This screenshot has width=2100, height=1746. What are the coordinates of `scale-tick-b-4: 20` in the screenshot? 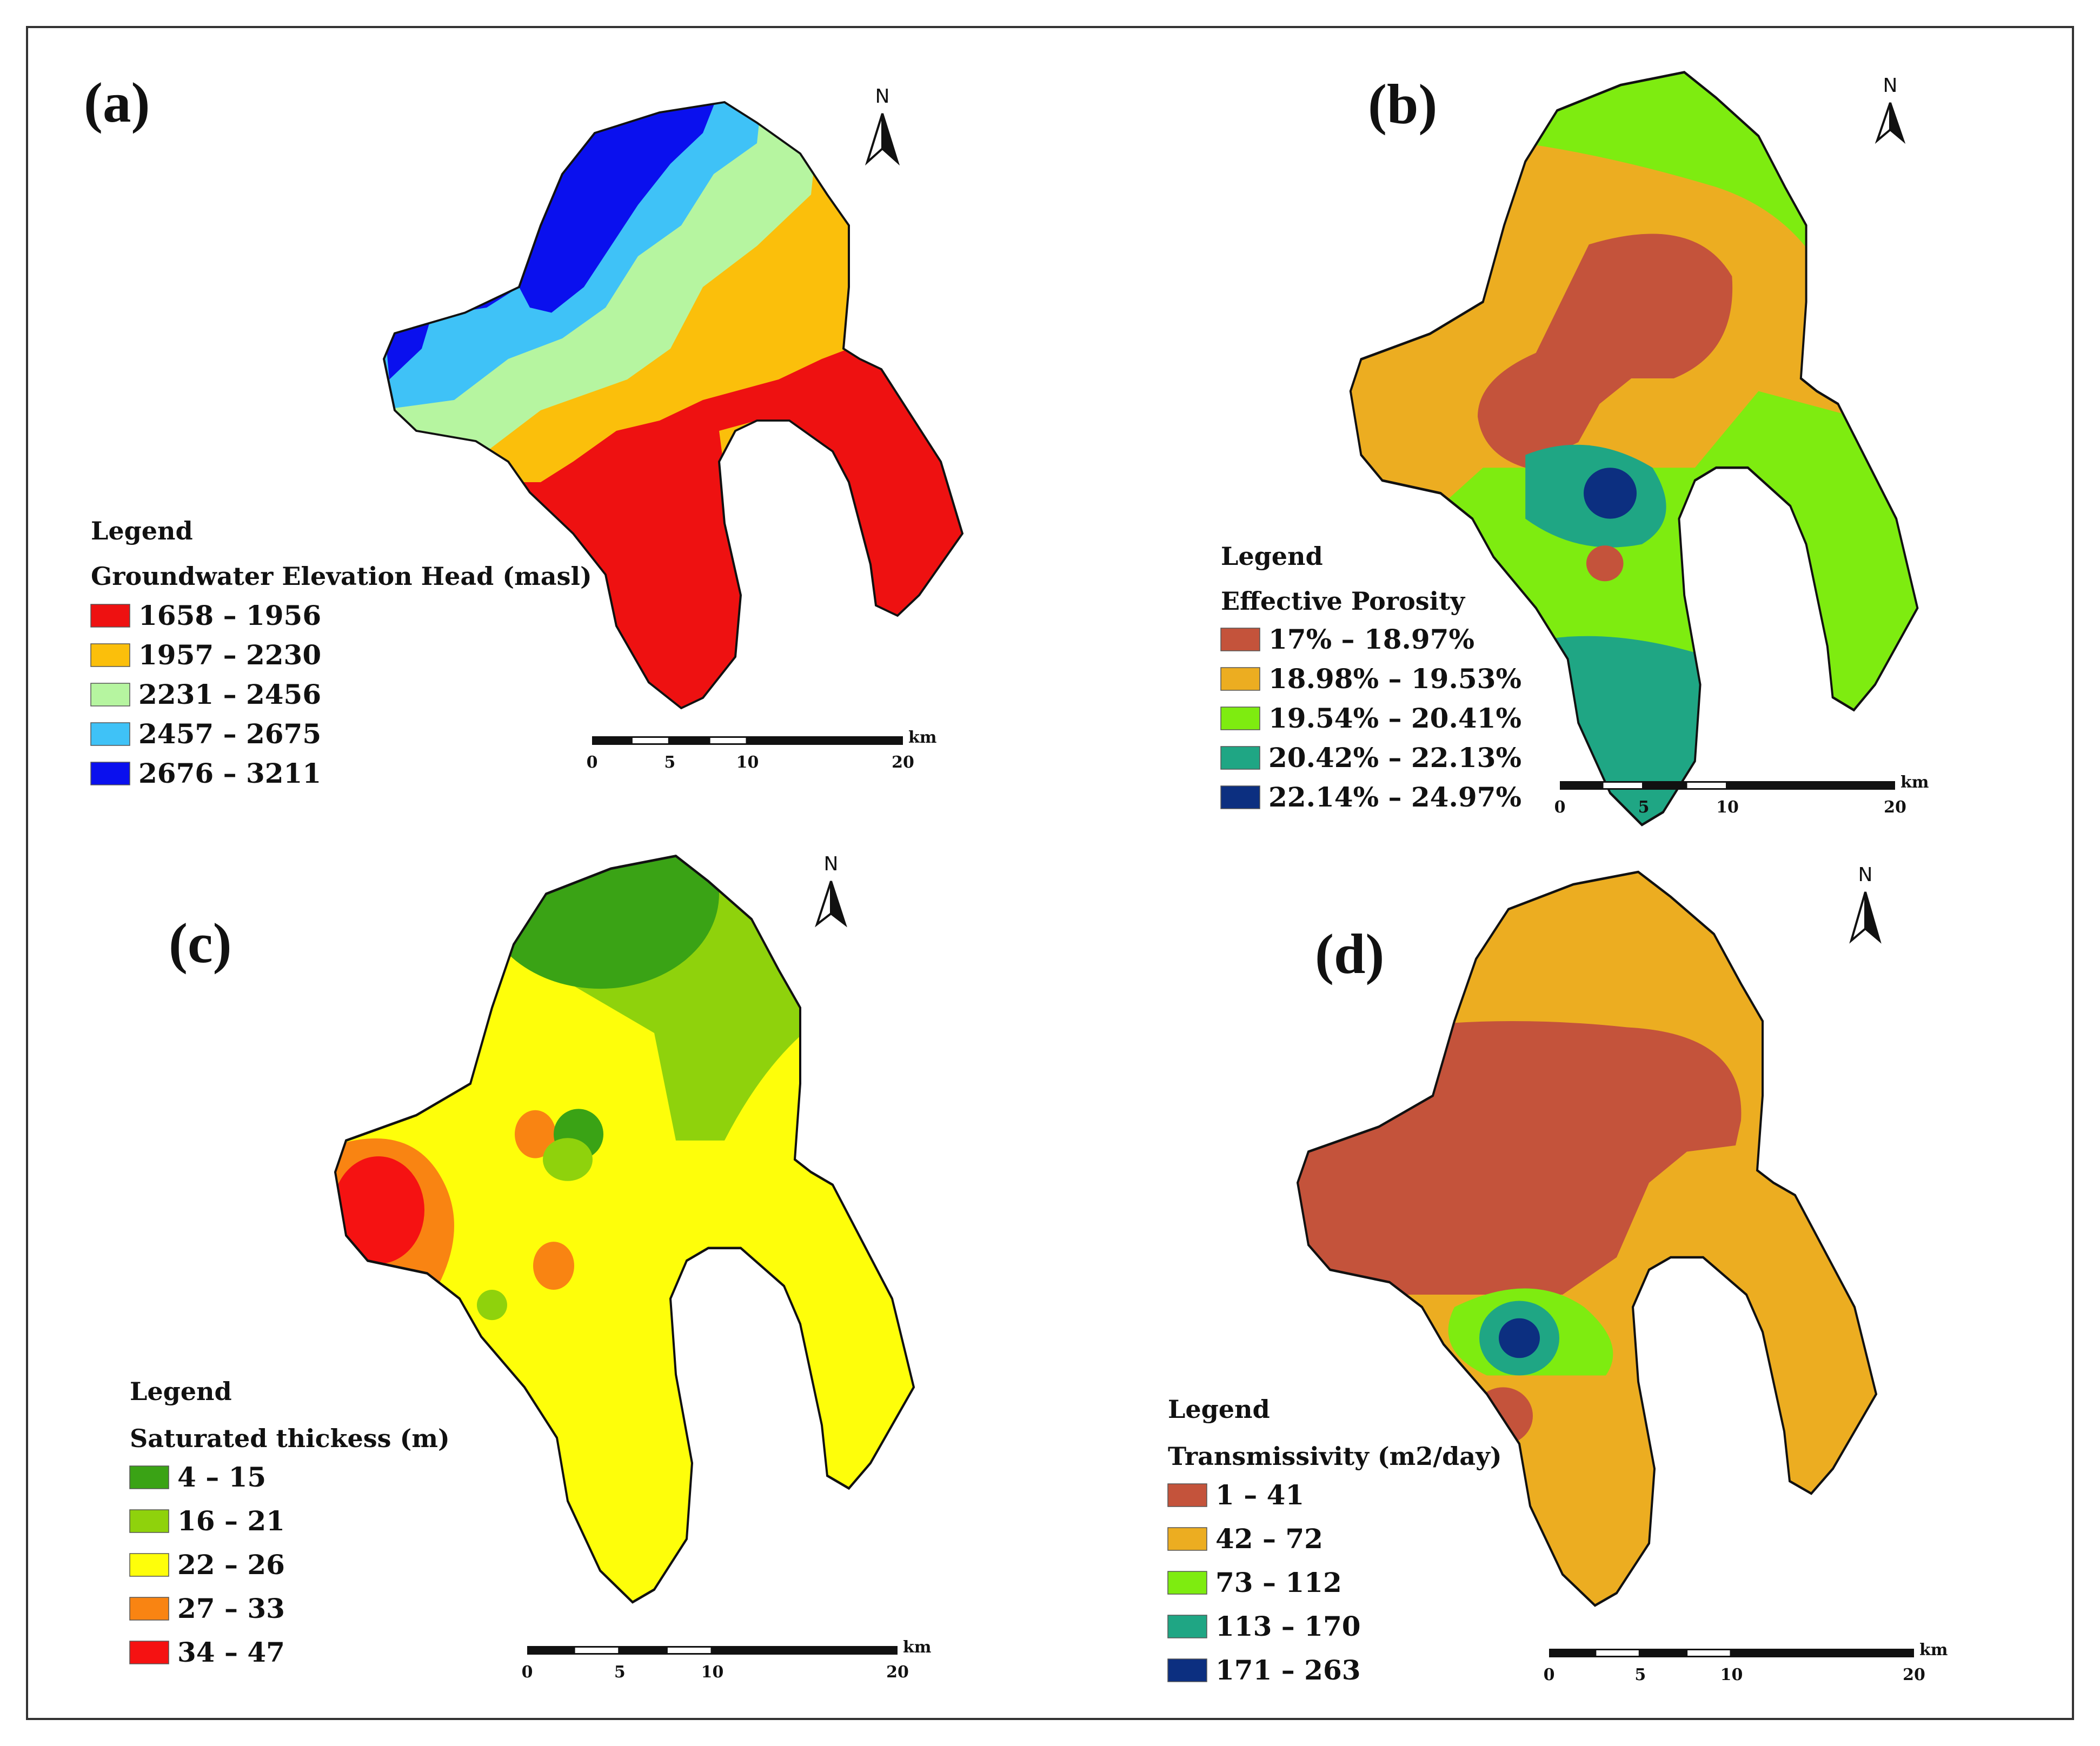 It's located at (1895, 807).